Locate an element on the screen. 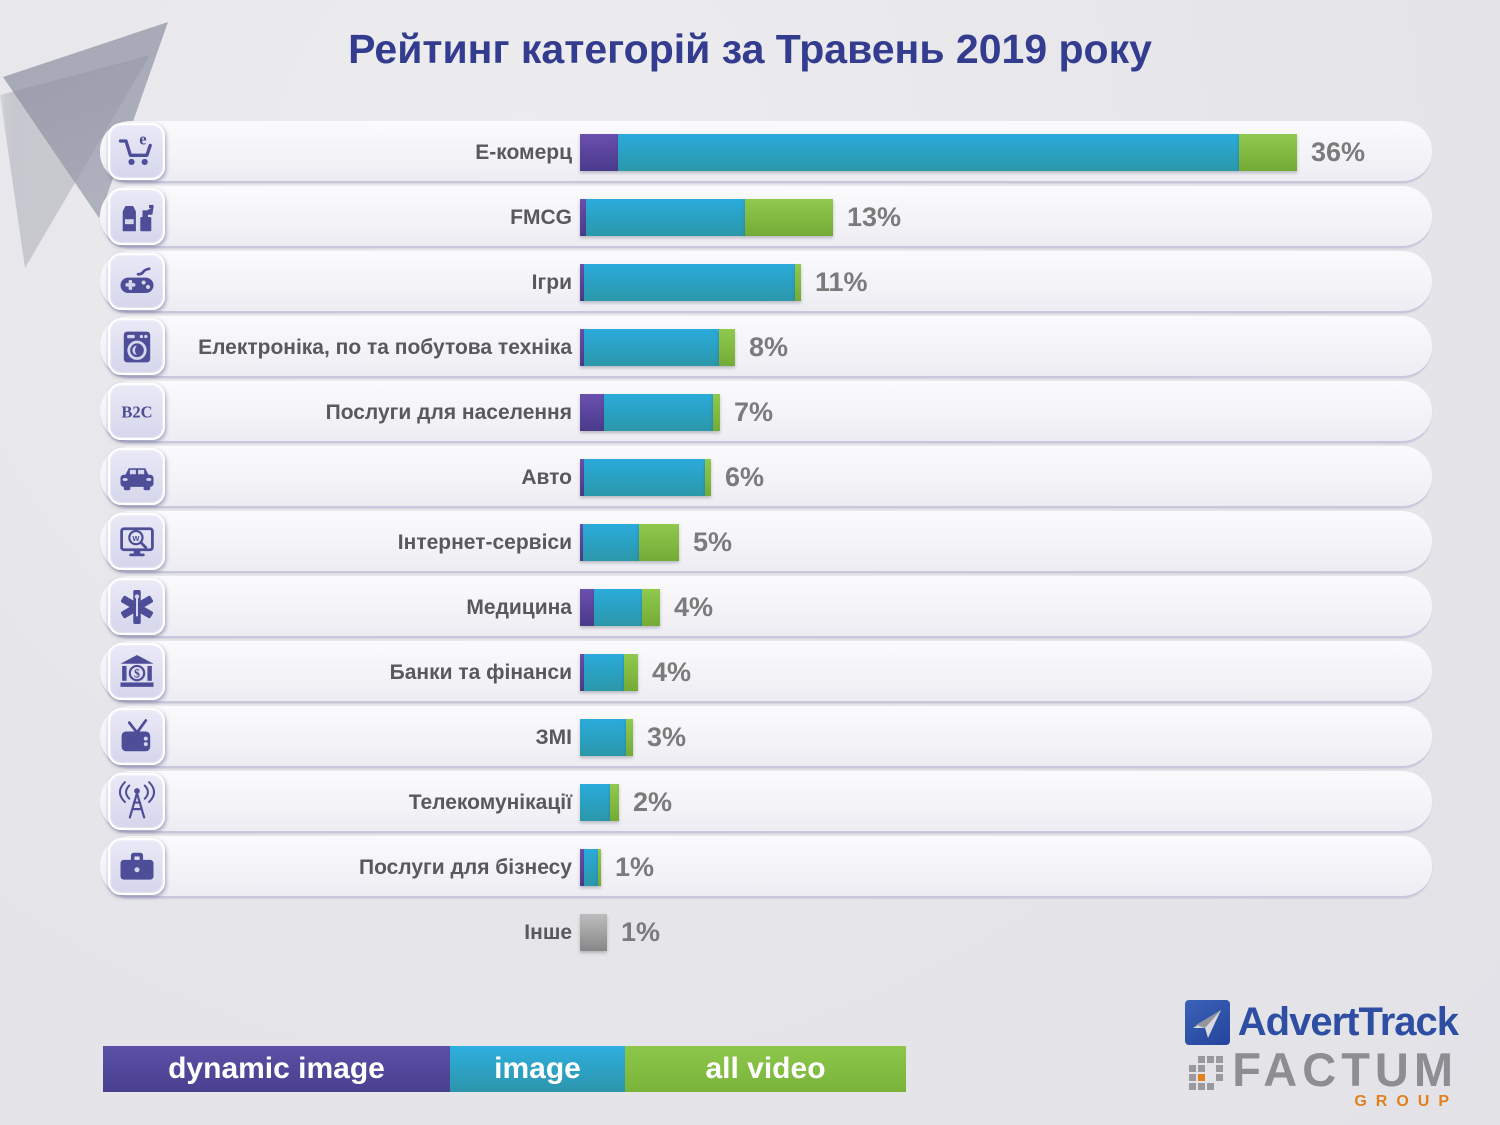  category-row: Послуги для бізнесу 1% is located at coordinates (766, 867).